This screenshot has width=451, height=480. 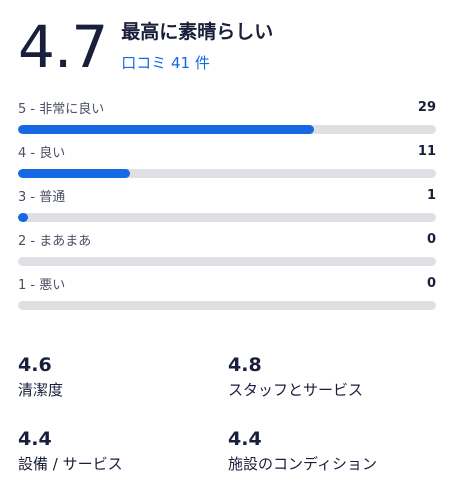 What do you see at coordinates (426, 107) in the screenshot?
I see `rating-row-count: 29` at bounding box center [426, 107].